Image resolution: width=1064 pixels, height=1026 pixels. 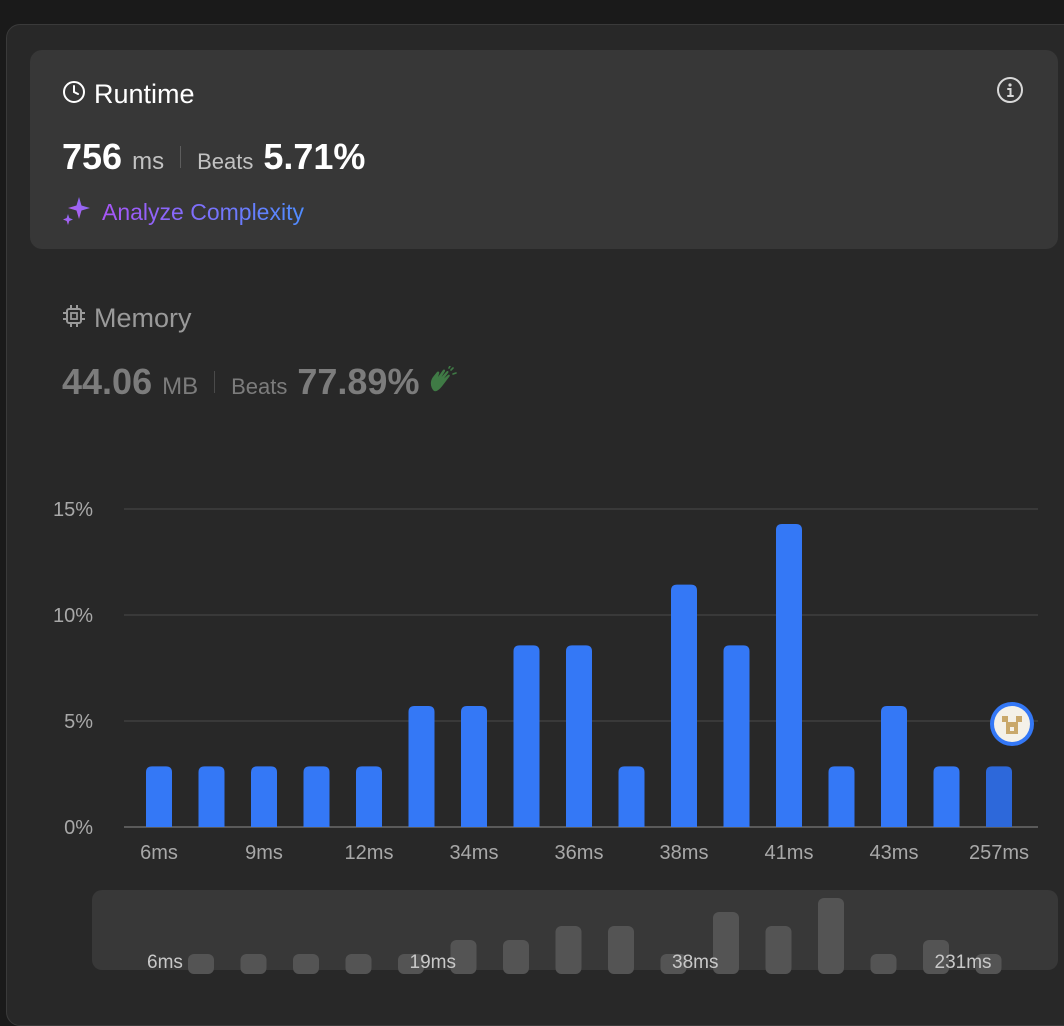 I want to click on runtime-unit: ms, so click(x=148, y=161).